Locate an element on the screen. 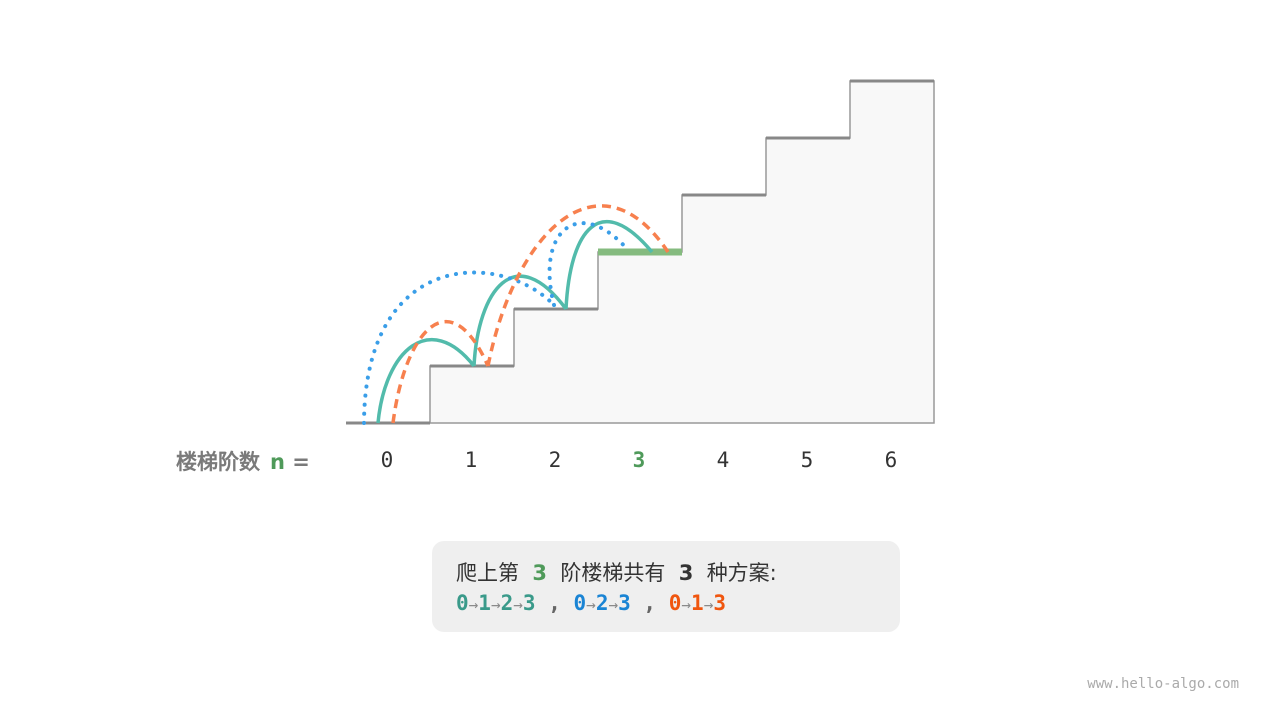 The height and width of the screenshot is (720, 1280). step-label: 6 is located at coordinates (891, 460).